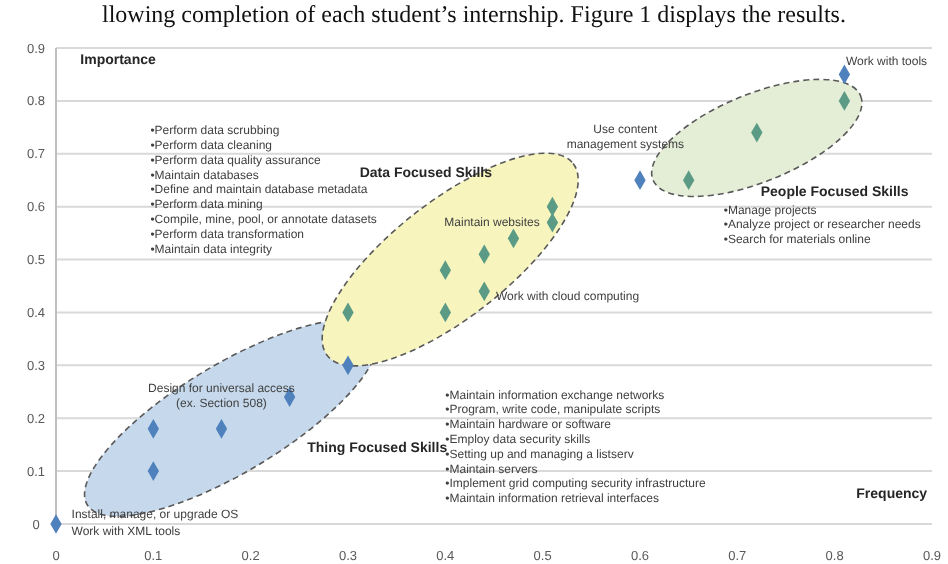  I want to click on text: llowing completion of each student’s internship. Figure 1 displays the results., so click(474, 14).